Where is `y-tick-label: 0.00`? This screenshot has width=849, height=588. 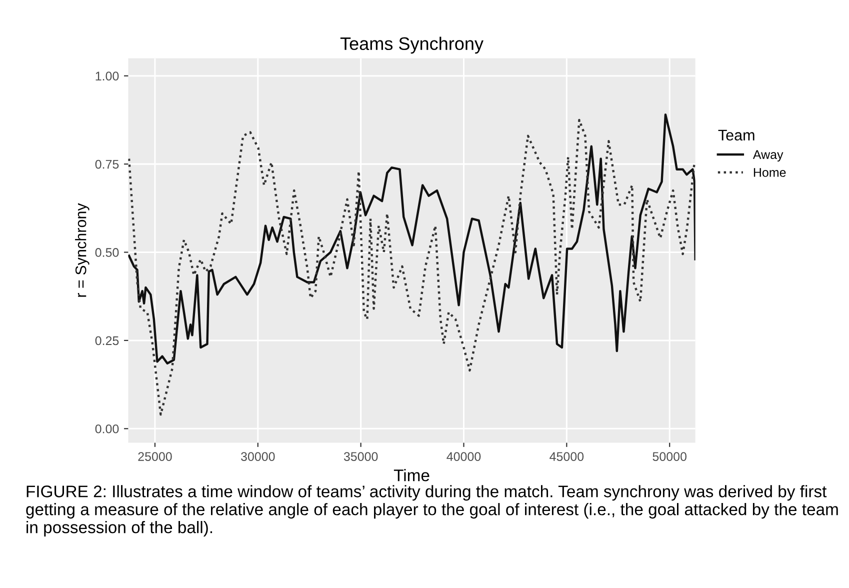
y-tick-label: 0.00 is located at coordinates (107, 429).